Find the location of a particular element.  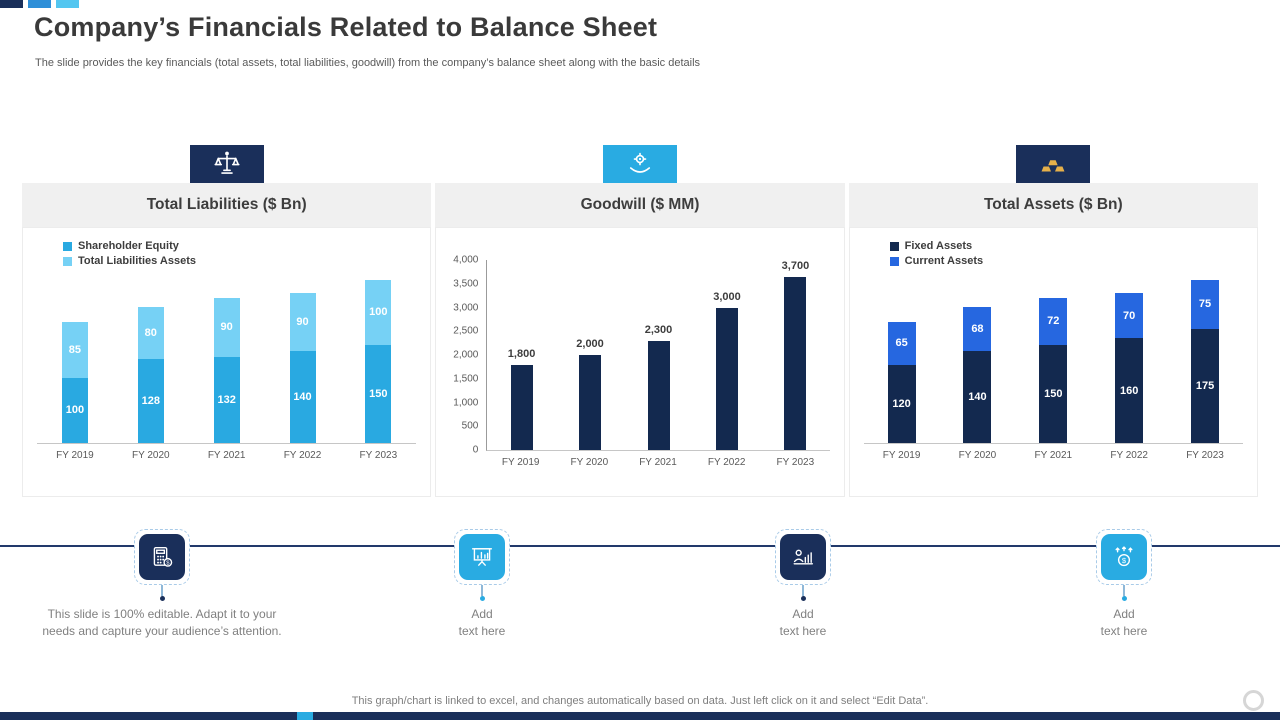

bar-value-label: 68 is located at coordinates (977, 329).